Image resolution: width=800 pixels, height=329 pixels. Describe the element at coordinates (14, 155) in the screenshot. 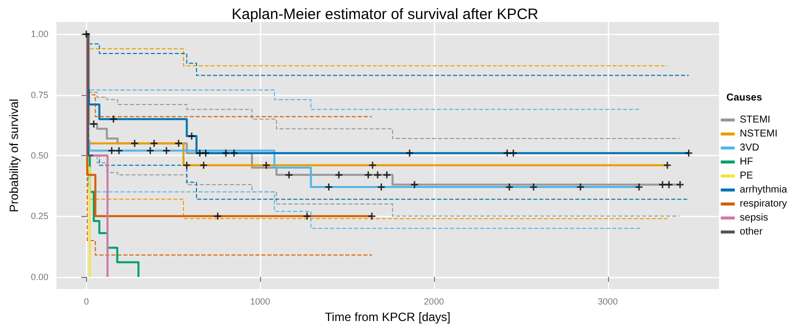

I see `y-axis-title: Probability of survival` at that location.